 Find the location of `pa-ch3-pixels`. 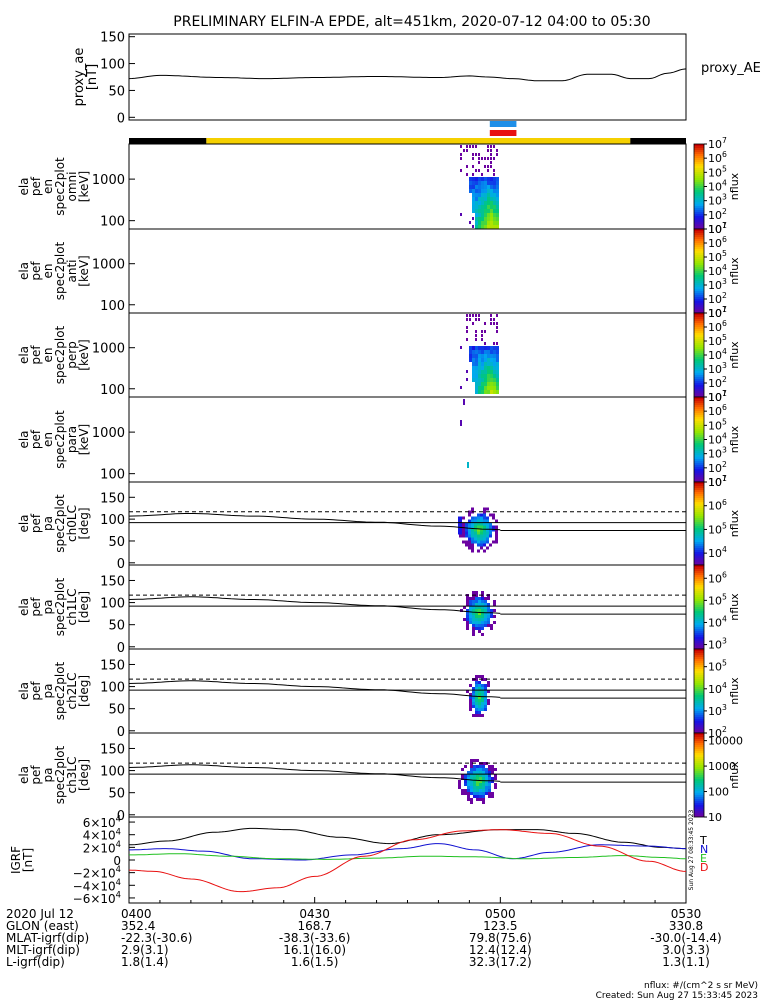

pa-ch3-pixels is located at coordinates (477, 781).